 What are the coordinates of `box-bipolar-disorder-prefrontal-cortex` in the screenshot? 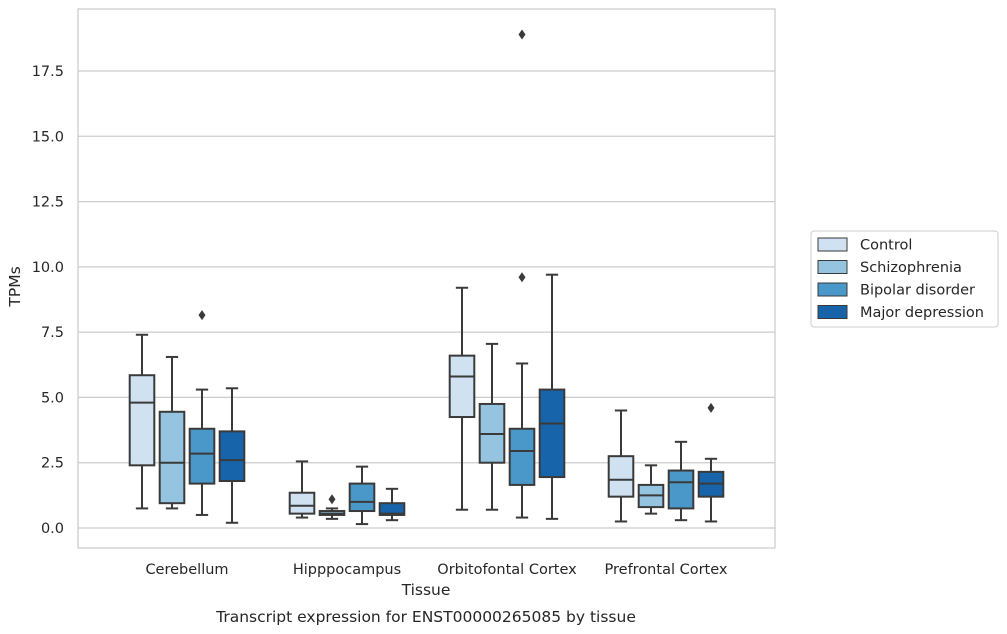 It's located at (681, 481).